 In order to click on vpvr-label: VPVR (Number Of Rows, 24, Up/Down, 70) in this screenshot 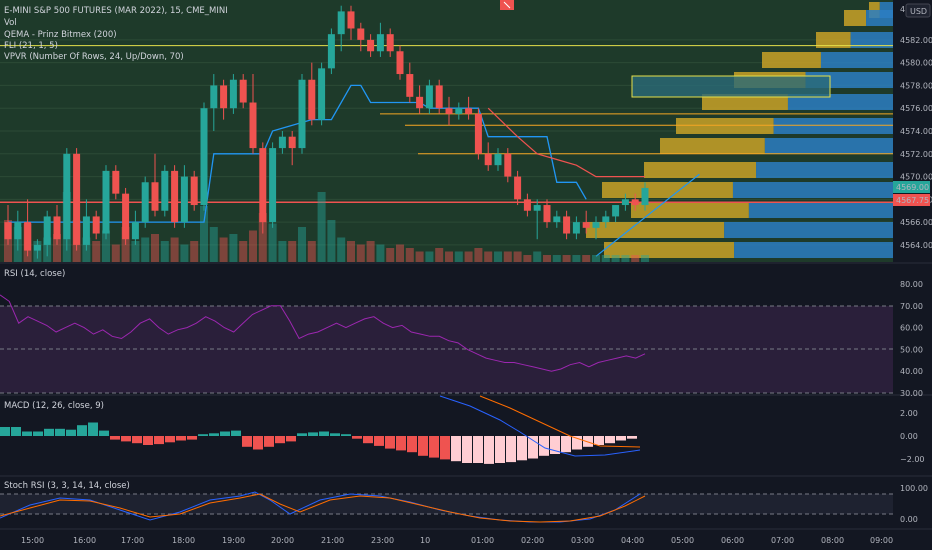, I will do `click(94, 57)`.